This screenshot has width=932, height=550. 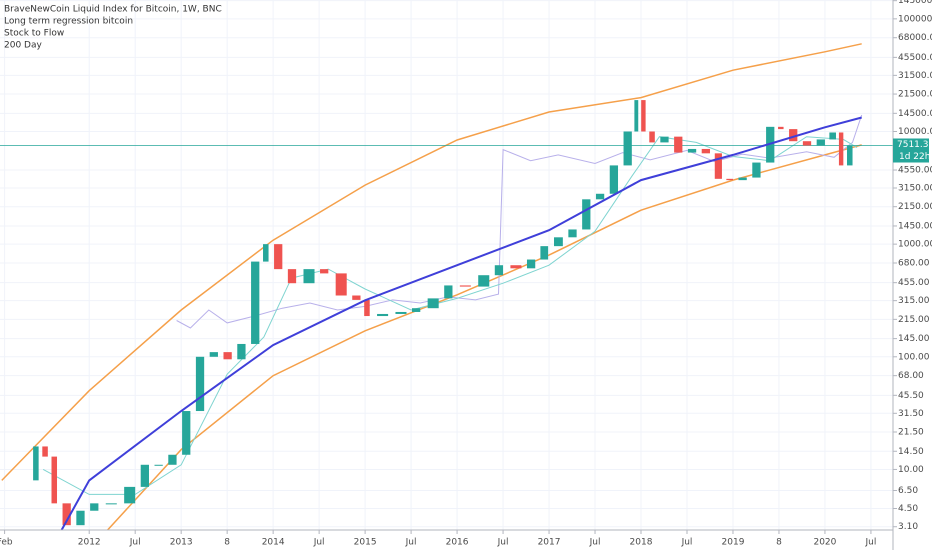 What do you see at coordinates (915, 95) in the screenshot?
I see `y-tick-label: 21500.00` at bounding box center [915, 95].